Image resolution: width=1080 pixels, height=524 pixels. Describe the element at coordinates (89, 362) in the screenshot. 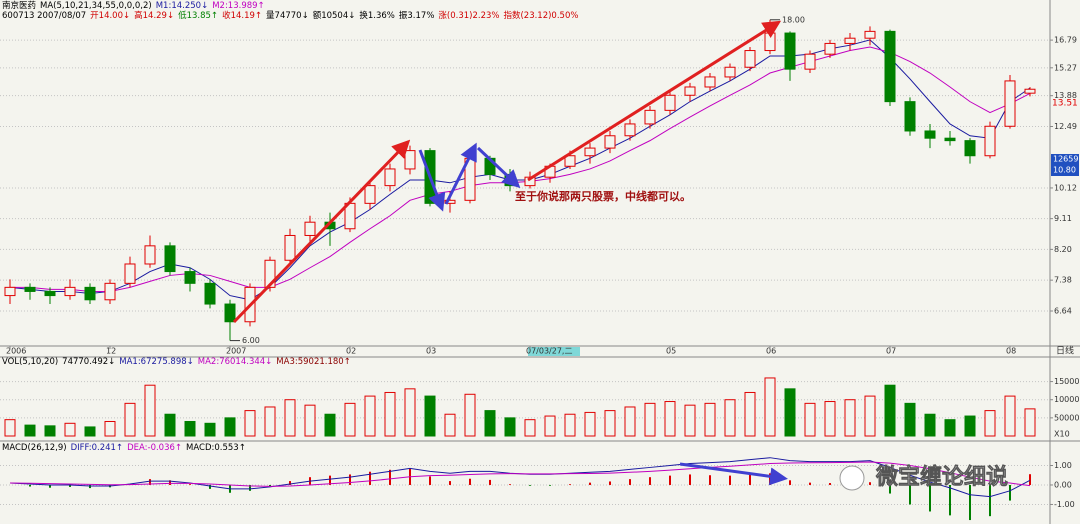

I see `header-text: 74770.492↓` at that location.